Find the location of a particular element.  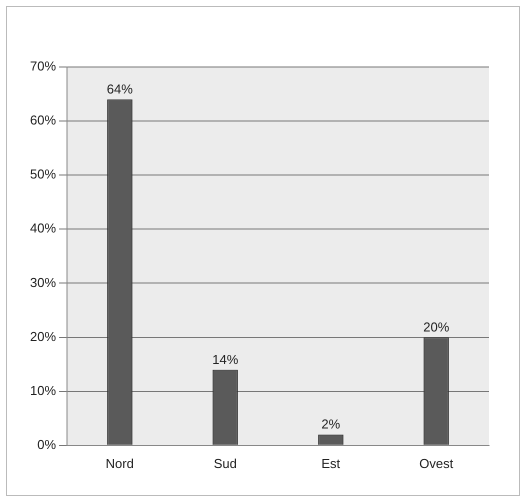

y-tick-label: 10% is located at coordinates (43, 390).